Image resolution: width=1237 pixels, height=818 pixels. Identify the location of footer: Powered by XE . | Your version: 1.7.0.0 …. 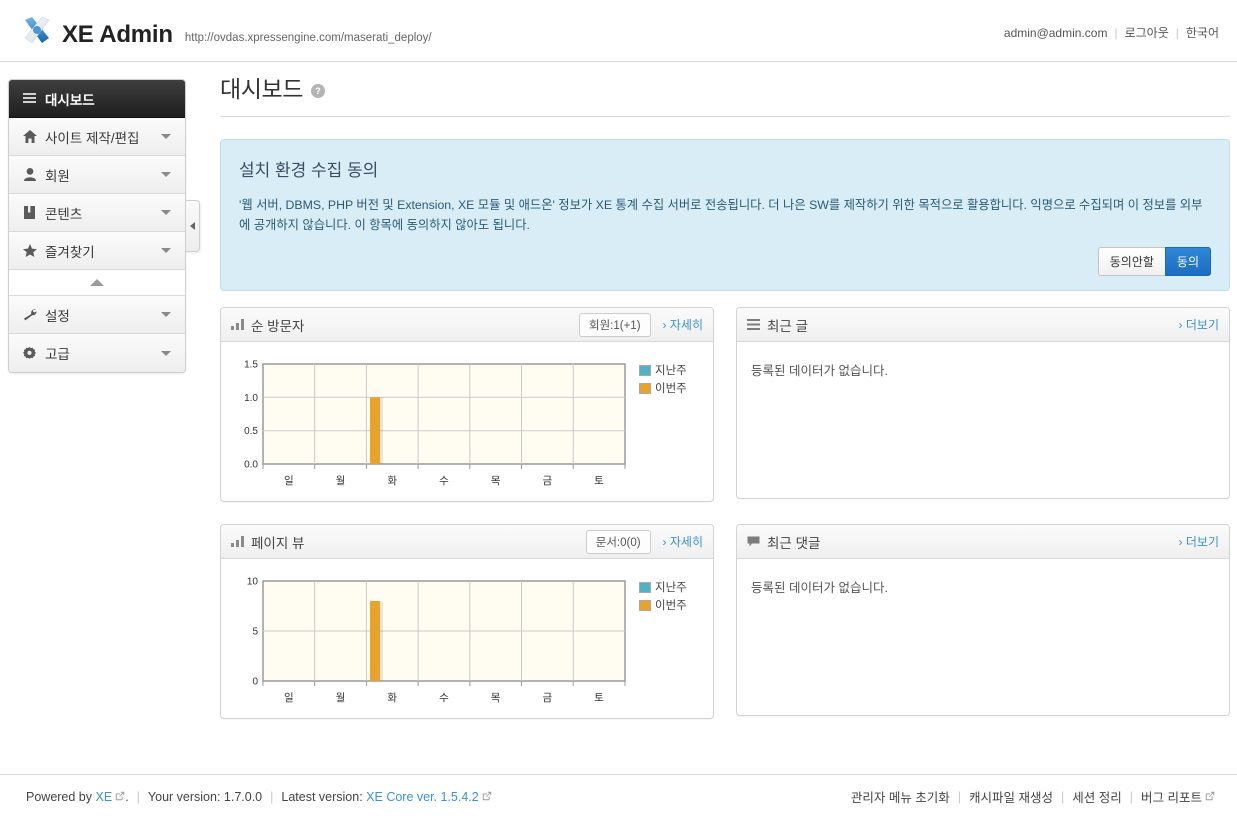
(618, 796).